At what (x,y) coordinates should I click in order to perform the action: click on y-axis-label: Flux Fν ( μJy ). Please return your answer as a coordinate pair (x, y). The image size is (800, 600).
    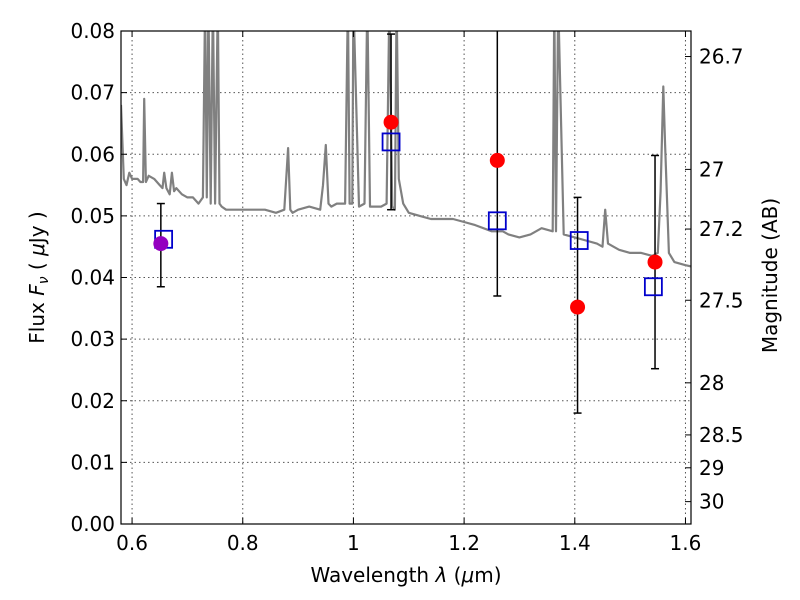
    Looking at the image, I should click on (38, 277).